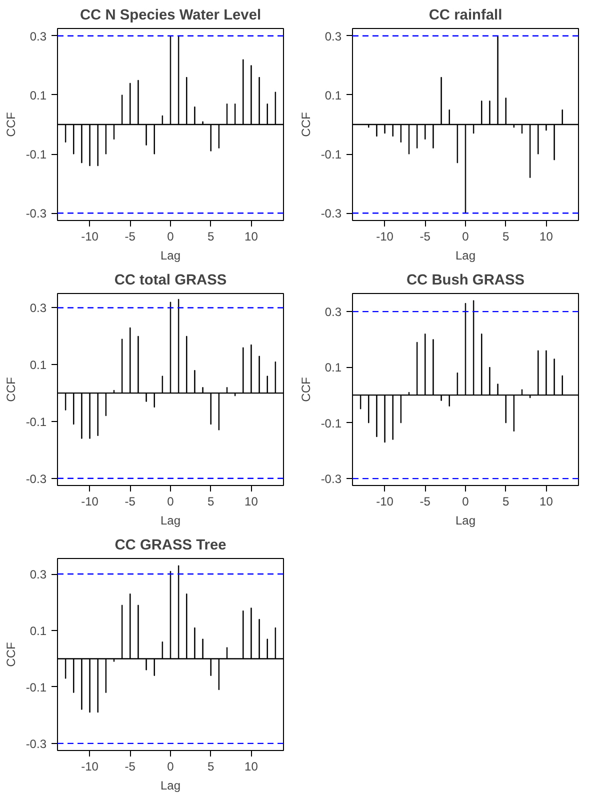 This screenshot has width=590, height=805. What do you see at coordinates (170, 280) in the screenshot?
I see `chart-title: CC total GRASS` at bounding box center [170, 280].